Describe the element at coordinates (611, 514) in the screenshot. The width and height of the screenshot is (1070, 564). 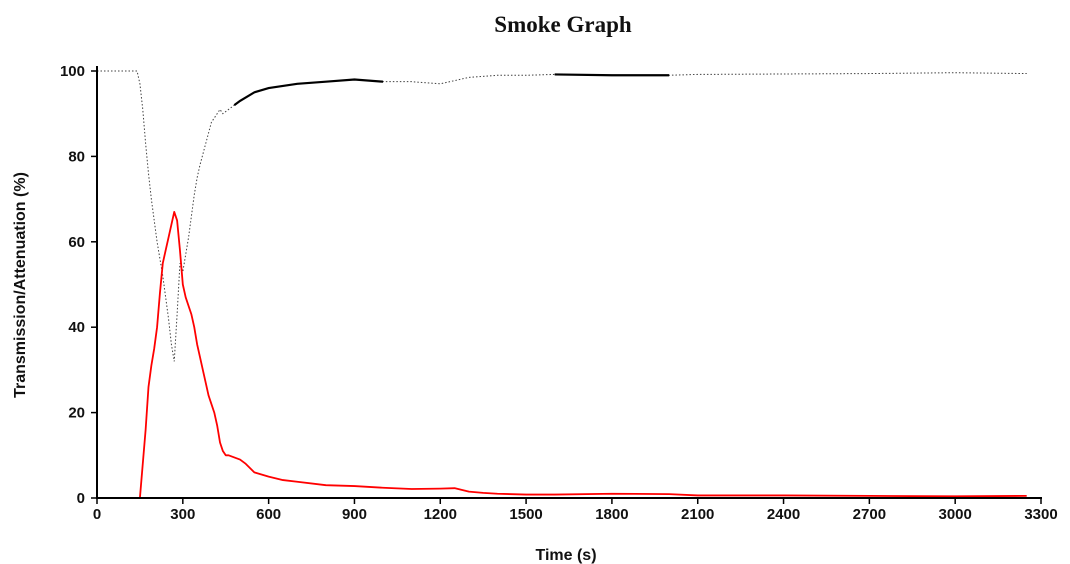
I see `x-tick-label: 1800` at that location.